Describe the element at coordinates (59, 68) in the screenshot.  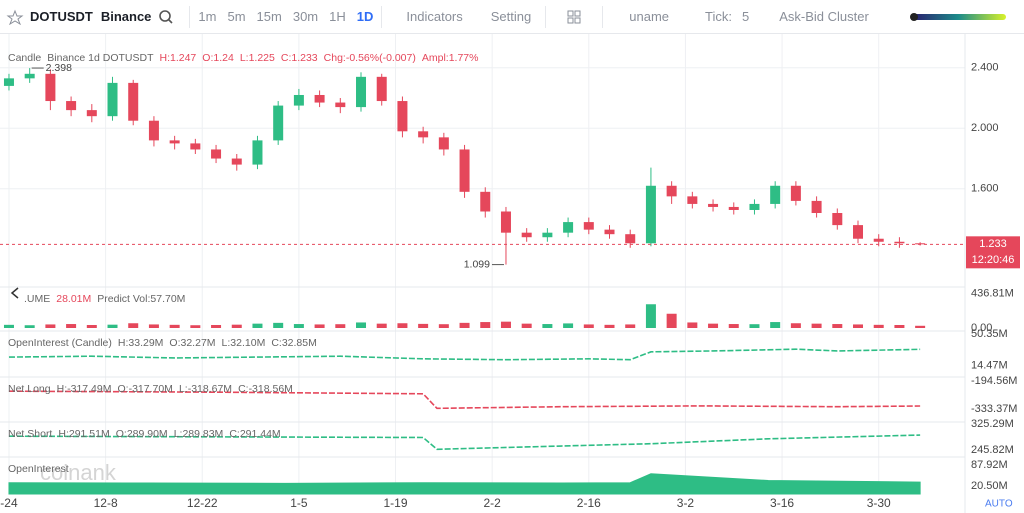
I see `annotation-label: 2.398` at that location.